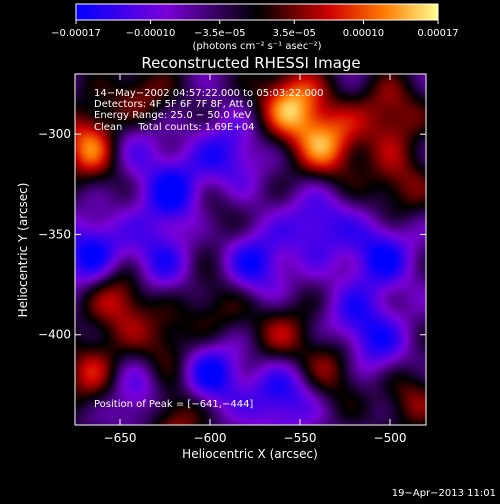 This screenshot has width=500, height=504. What do you see at coordinates (390, 438) in the screenshot?
I see `x-tick-label: −500` at bounding box center [390, 438].